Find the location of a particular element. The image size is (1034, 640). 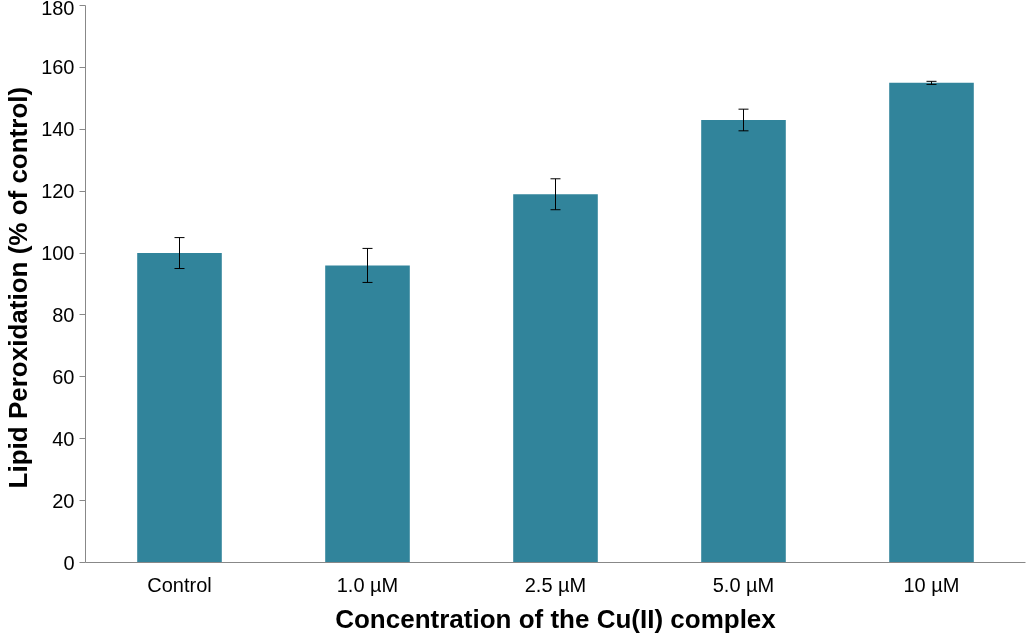

x-axis-title: Concentration of the Cu(II) complex is located at coordinates (556, 618).